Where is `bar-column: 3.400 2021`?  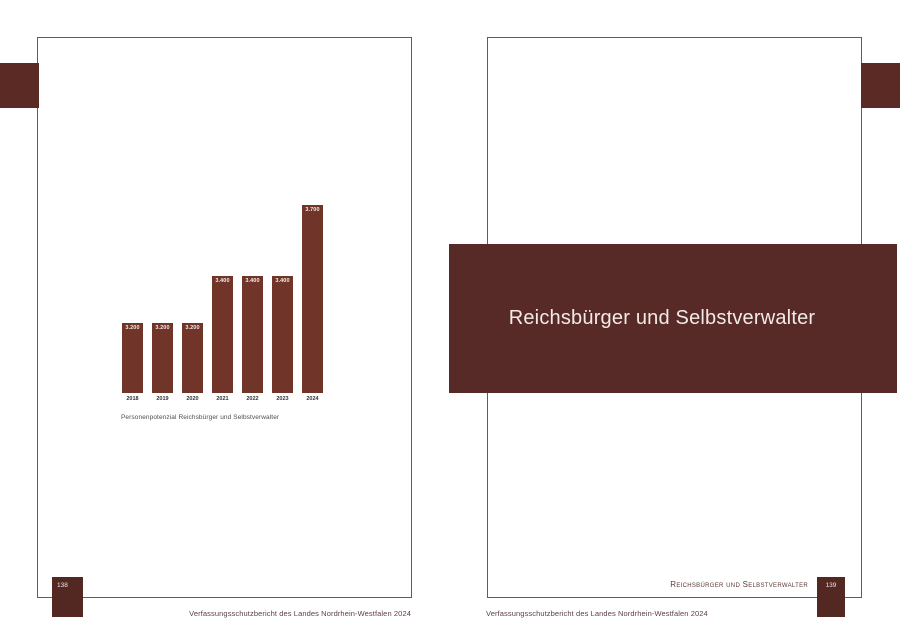 bar-column: 3.400 2021 is located at coordinates (222, 304).